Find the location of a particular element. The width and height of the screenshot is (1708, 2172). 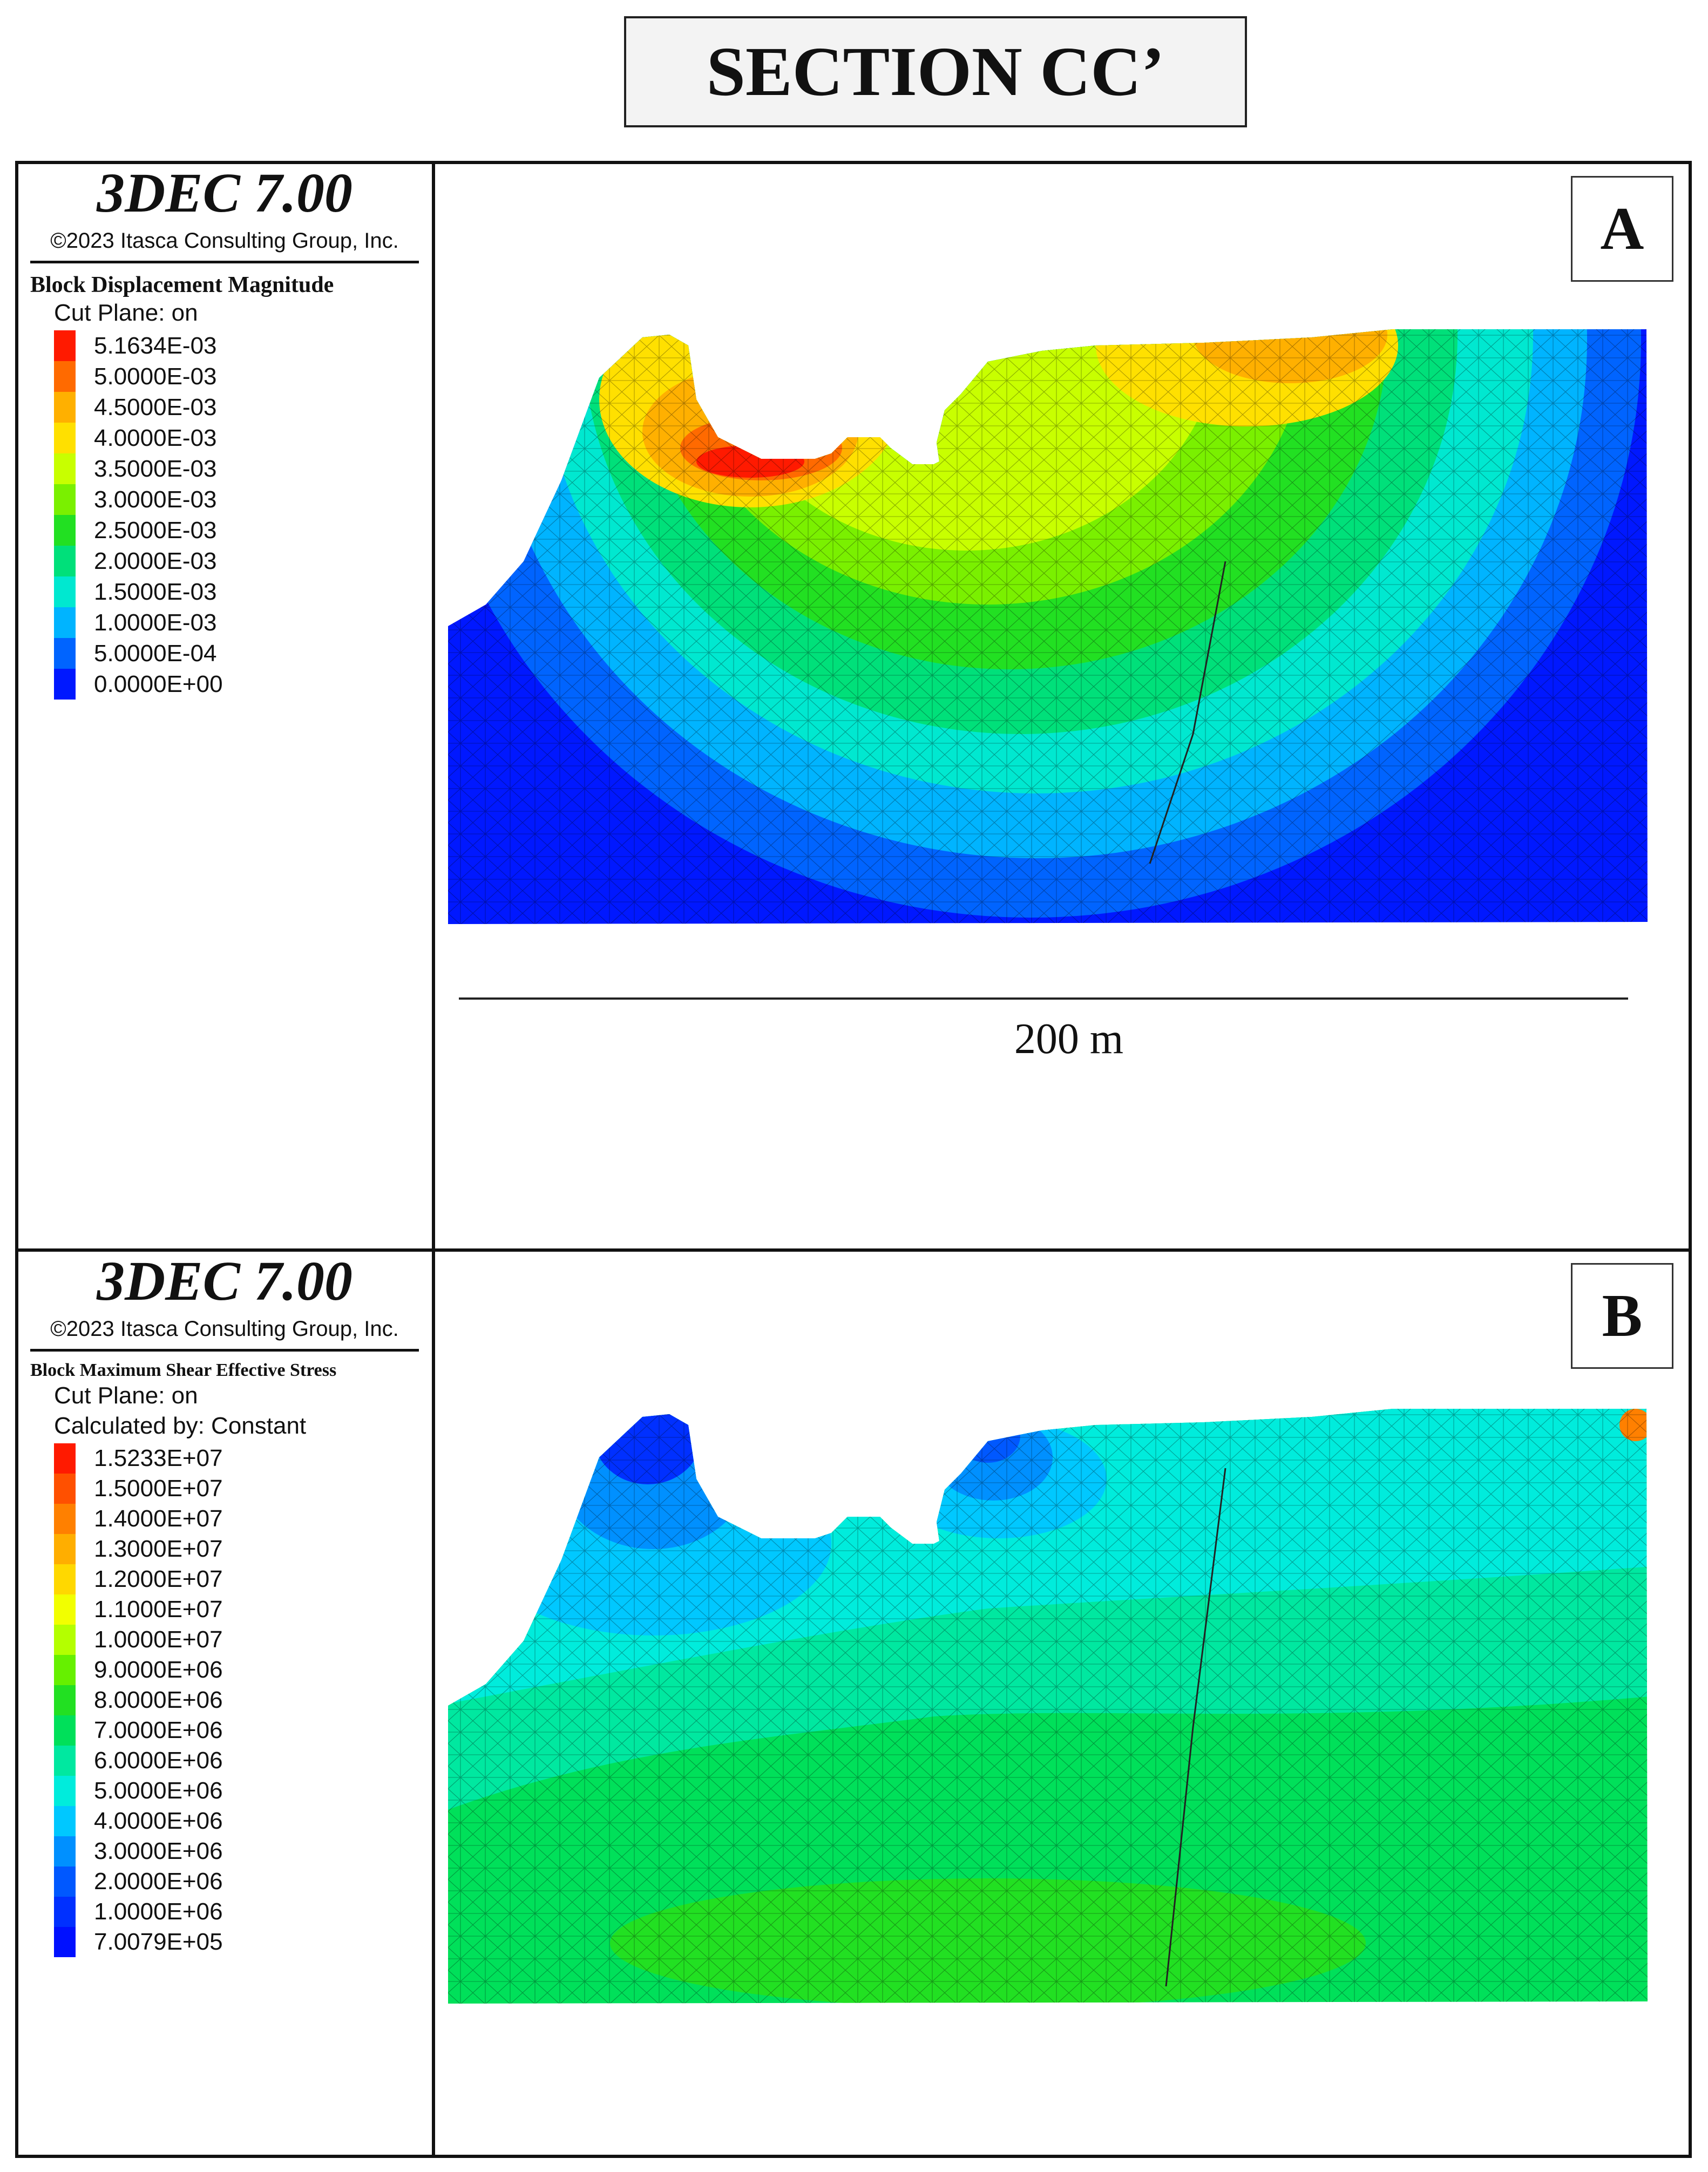

scale-value: 5.1634E-03 is located at coordinates (155, 345).